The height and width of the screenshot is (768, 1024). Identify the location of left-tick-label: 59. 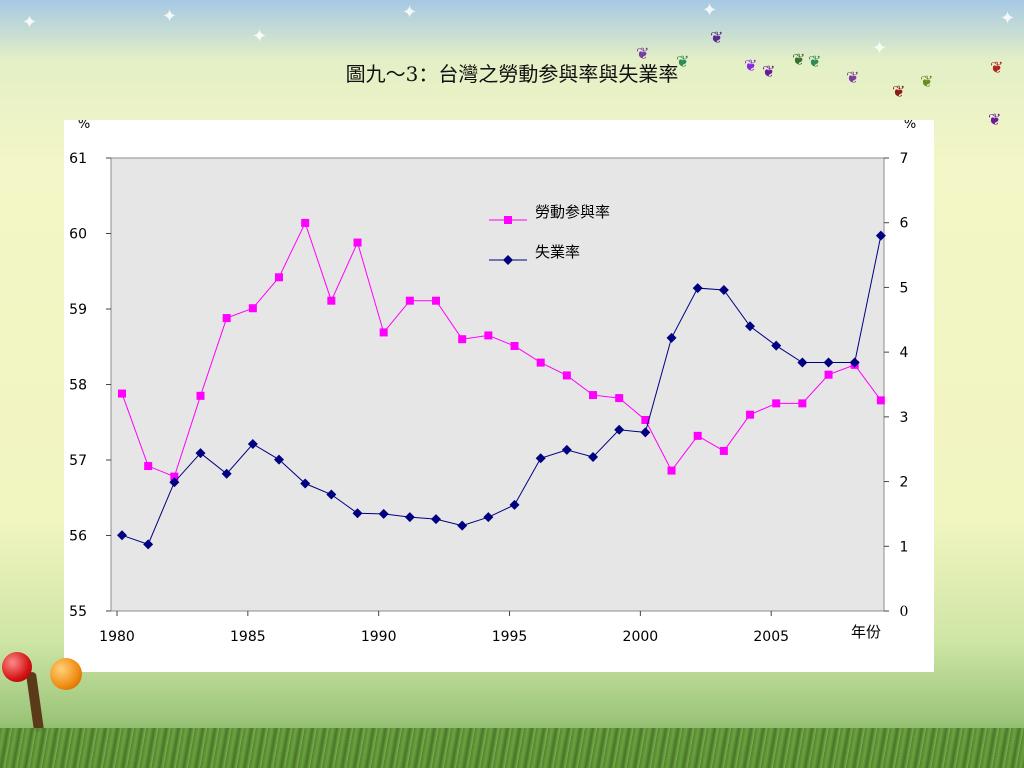
(78, 310).